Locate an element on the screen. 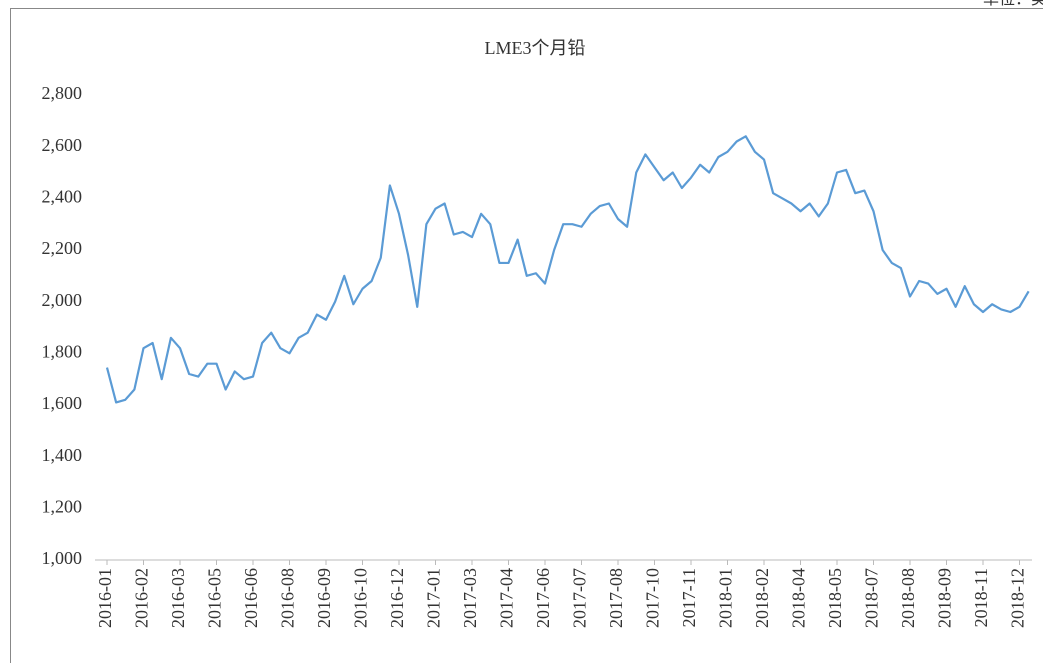 The image size is (1043, 668). x-tick-label: 2016-06 is located at coordinates (251, 598).